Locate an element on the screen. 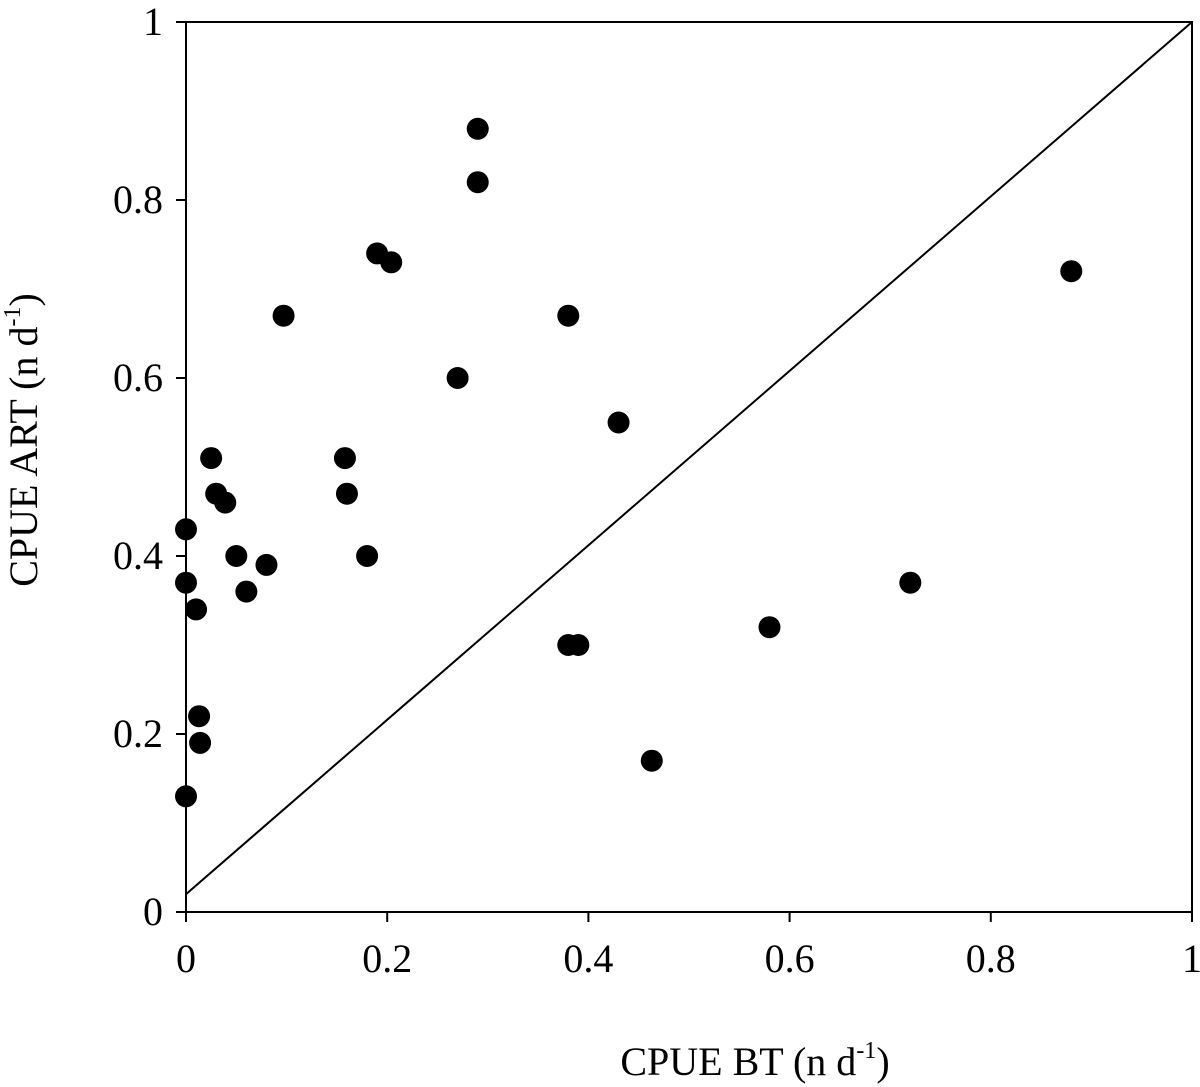 This screenshot has width=1200, height=1087. x-tick-label: 0 is located at coordinates (186, 958).